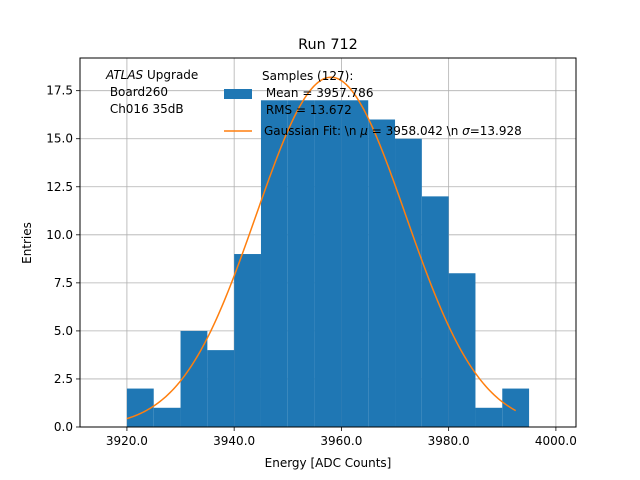 The height and width of the screenshot is (480, 640). What do you see at coordinates (63, 427) in the screenshot?
I see `y-tick-label: 0.0` at bounding box center [63, 427].